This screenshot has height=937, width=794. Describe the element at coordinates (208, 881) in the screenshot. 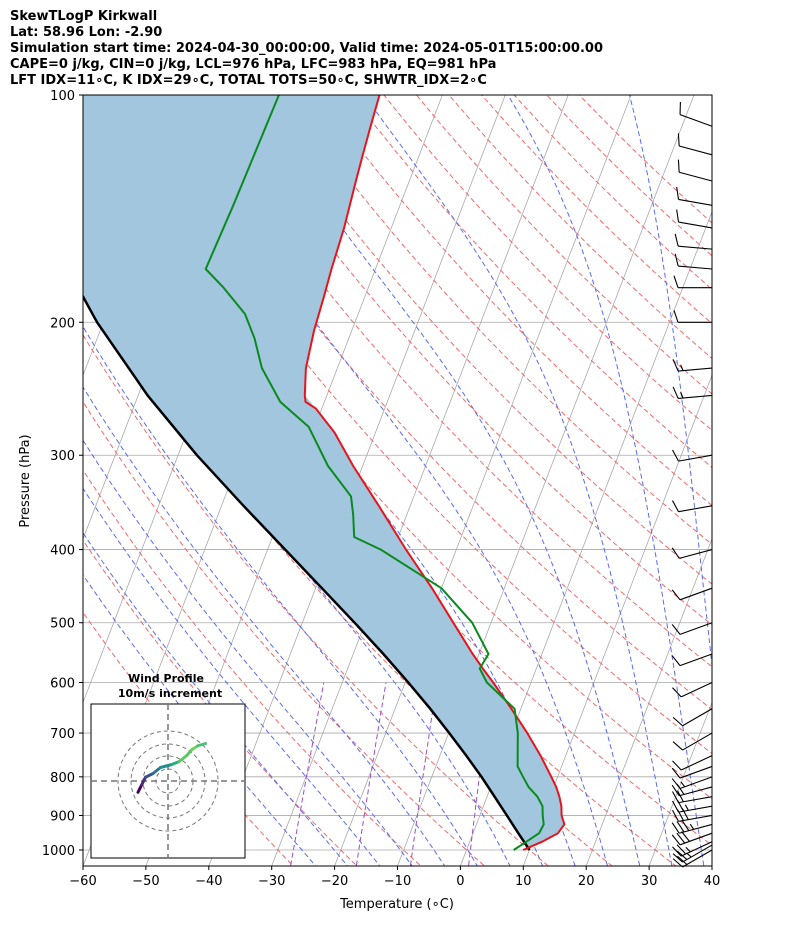

I see `x-tick-label: −40` at that location.